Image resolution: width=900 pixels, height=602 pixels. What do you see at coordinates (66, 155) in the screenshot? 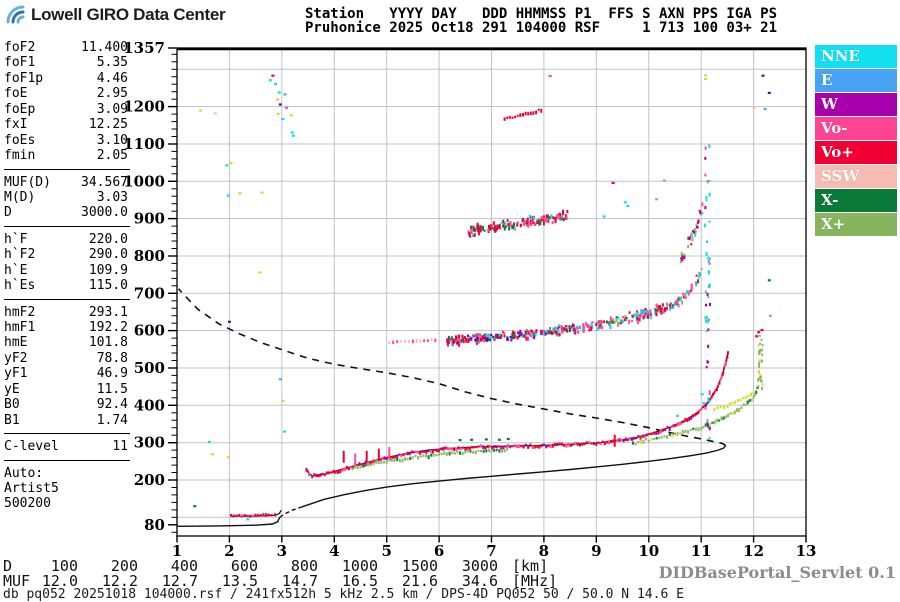
I see `param-row: fmin 2.05` at bounding box center [66, 155].